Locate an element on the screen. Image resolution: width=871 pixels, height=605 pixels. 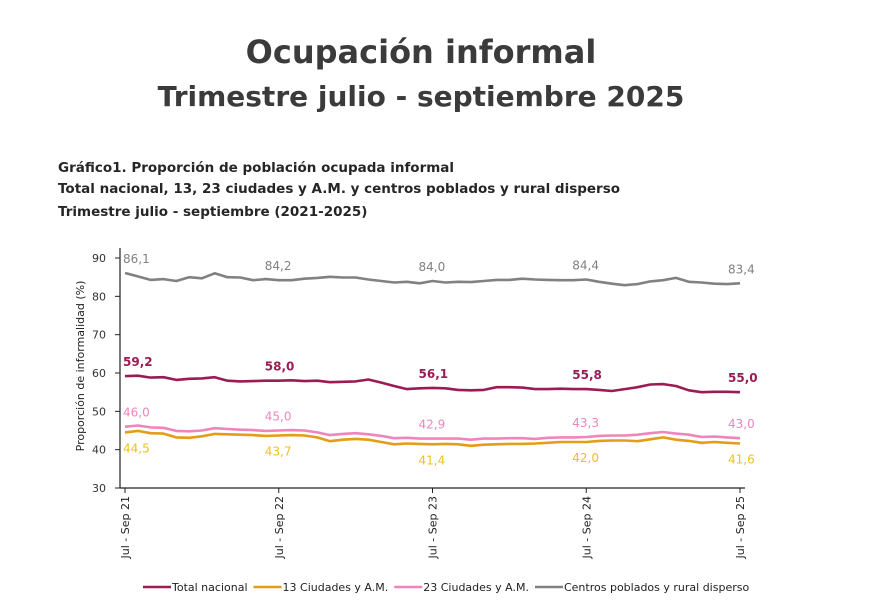
data-label: 59,2 is located at coordinates (138, 362).